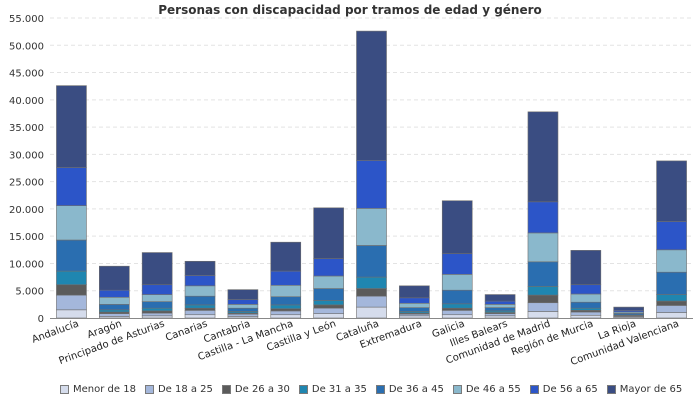 The height and width of the screenshot is (400, 700). What do you see at coordinates (26, 264) in the screenshot?
I see `y-tick-label: 10.000` at bounding box center [26, 264].